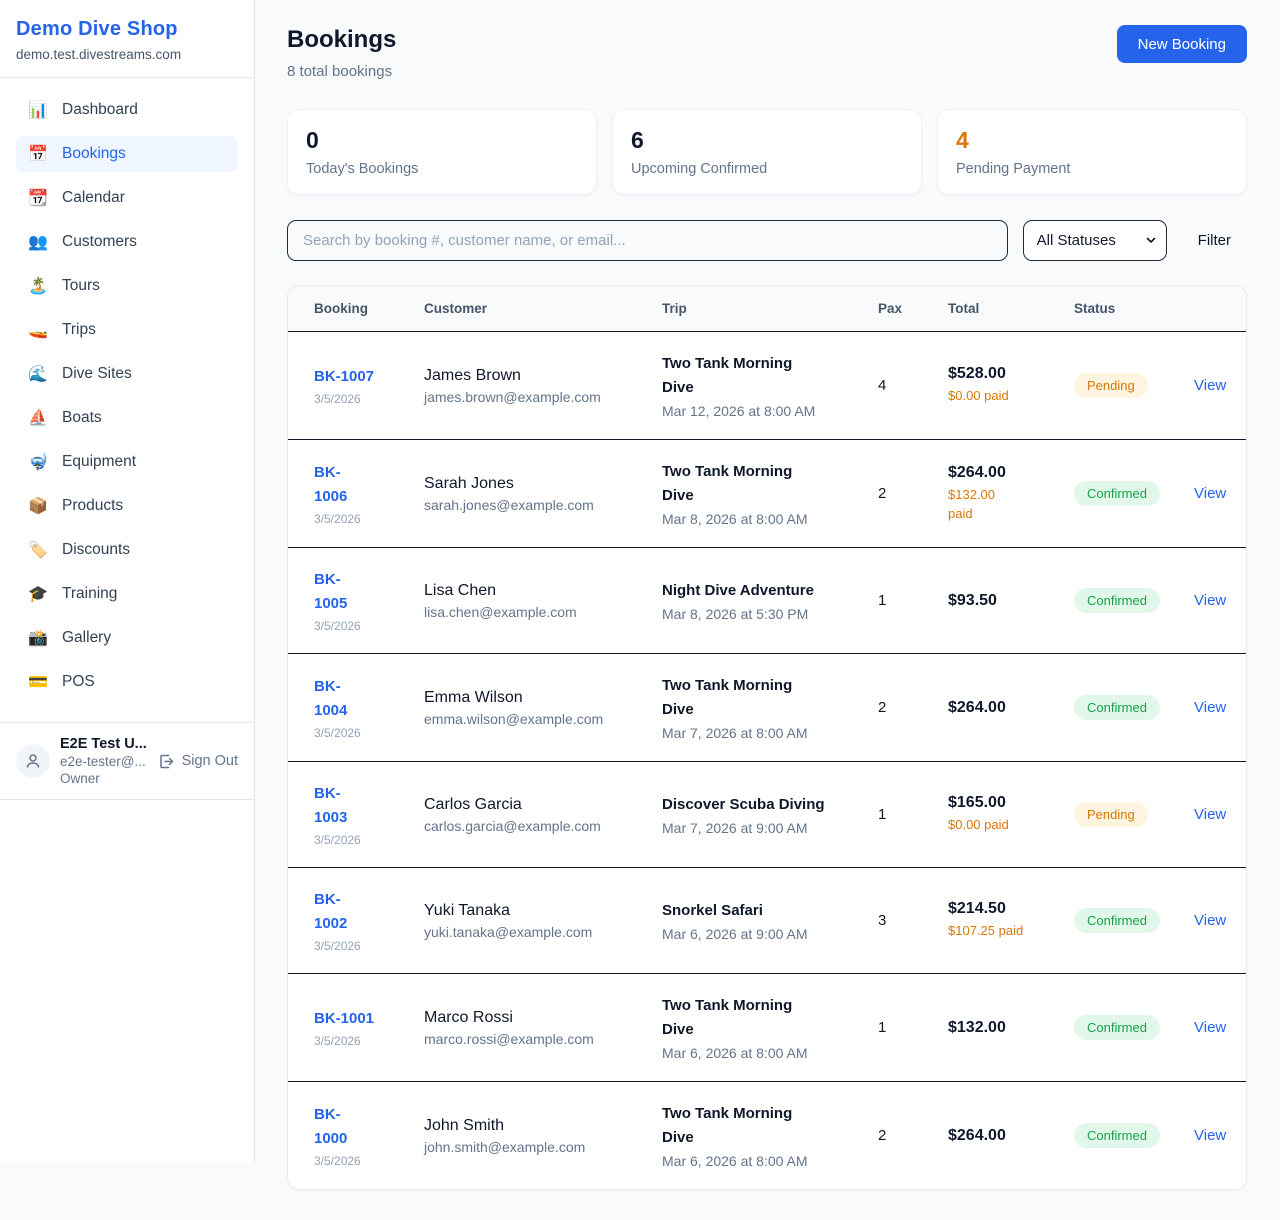  I want to click on customer-name: James Brown, so click(472, 375).